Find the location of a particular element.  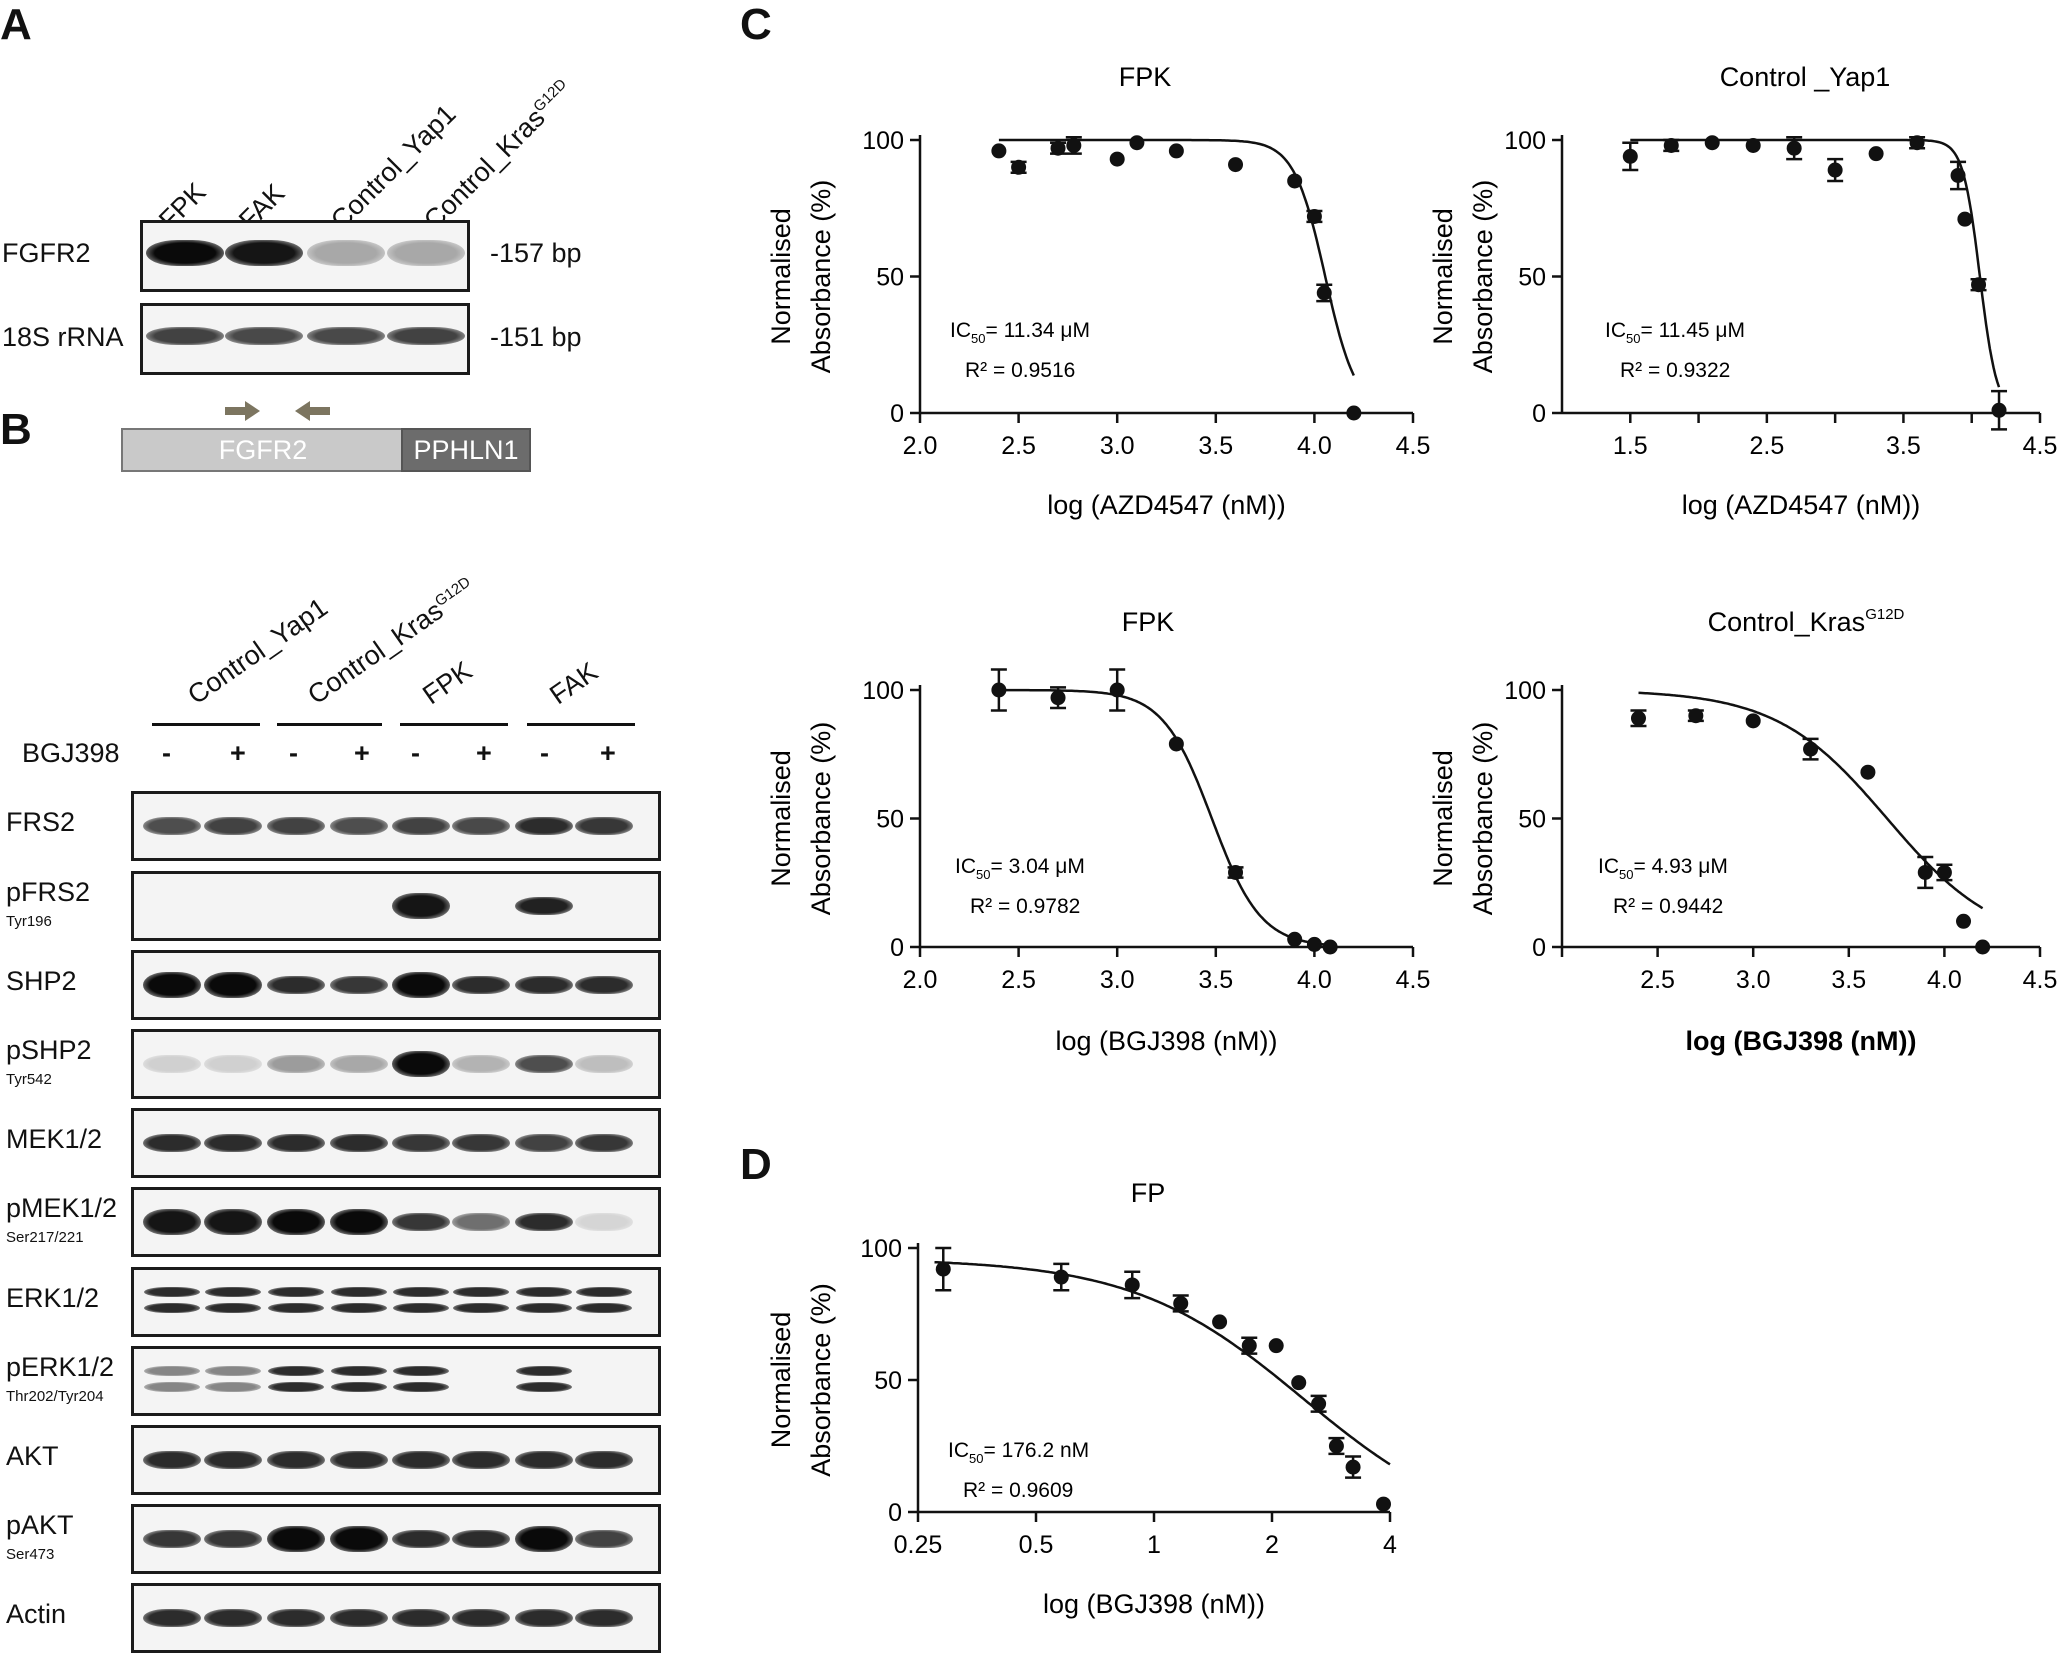

x-tick-label: 3.0 is located at coordinates (1753, 980).